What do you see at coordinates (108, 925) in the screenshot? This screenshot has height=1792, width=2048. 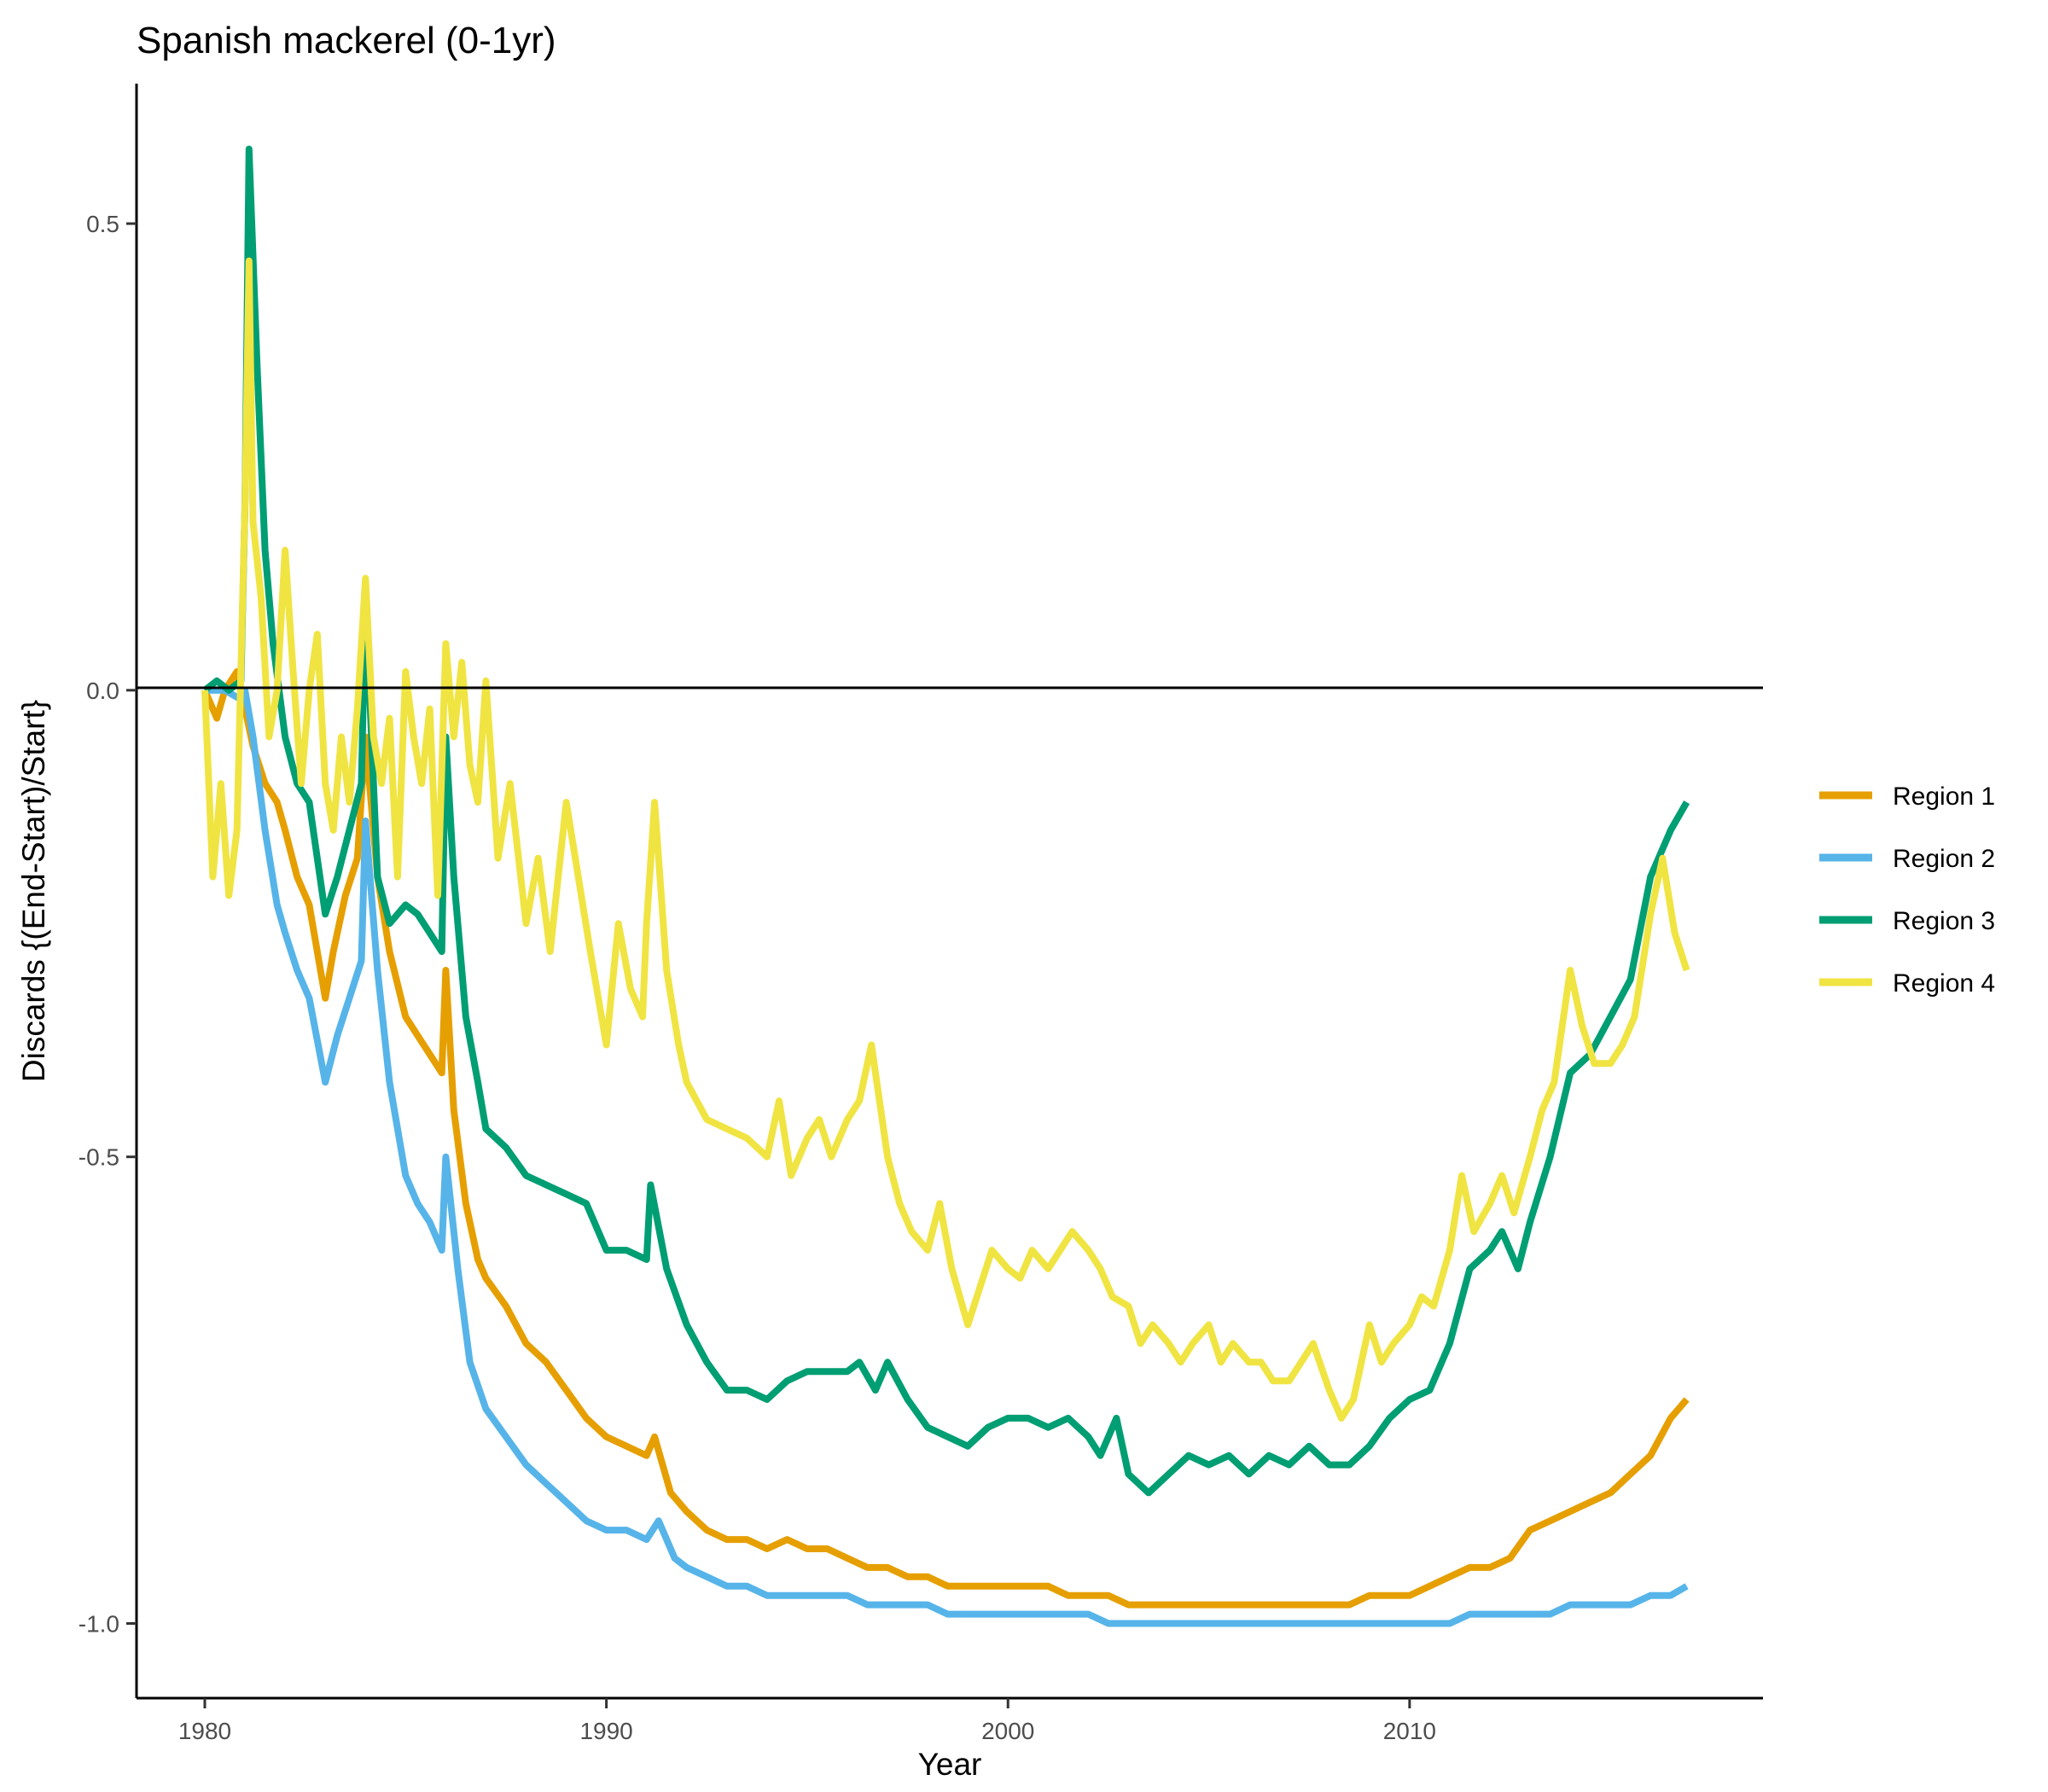 I see `y-axis-ticks: 0.5 0.0 -0.5 -1.0` at bounding box center [108, 925].